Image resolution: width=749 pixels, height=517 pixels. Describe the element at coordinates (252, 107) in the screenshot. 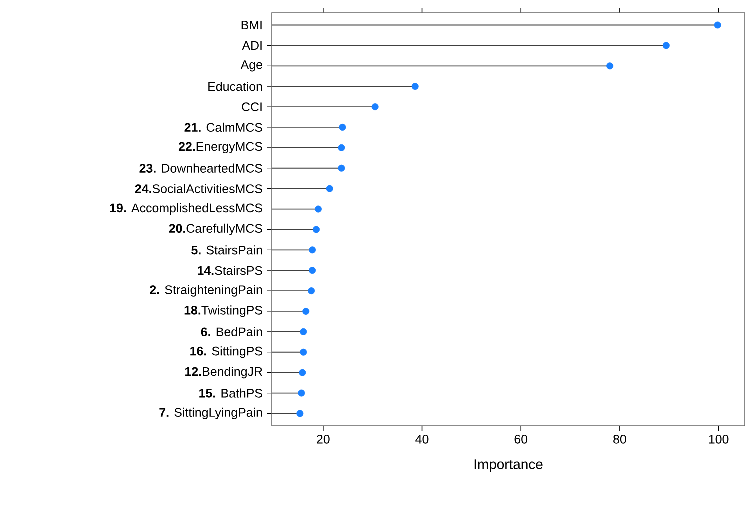

I see `y-tick-label: CCI` at that location.